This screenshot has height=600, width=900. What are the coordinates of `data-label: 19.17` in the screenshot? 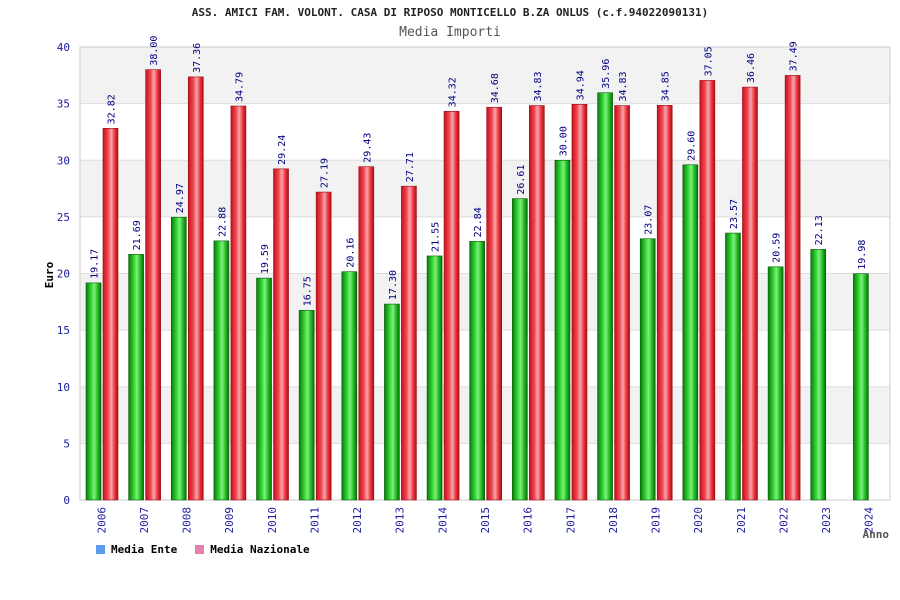 It's located at (95, 264).